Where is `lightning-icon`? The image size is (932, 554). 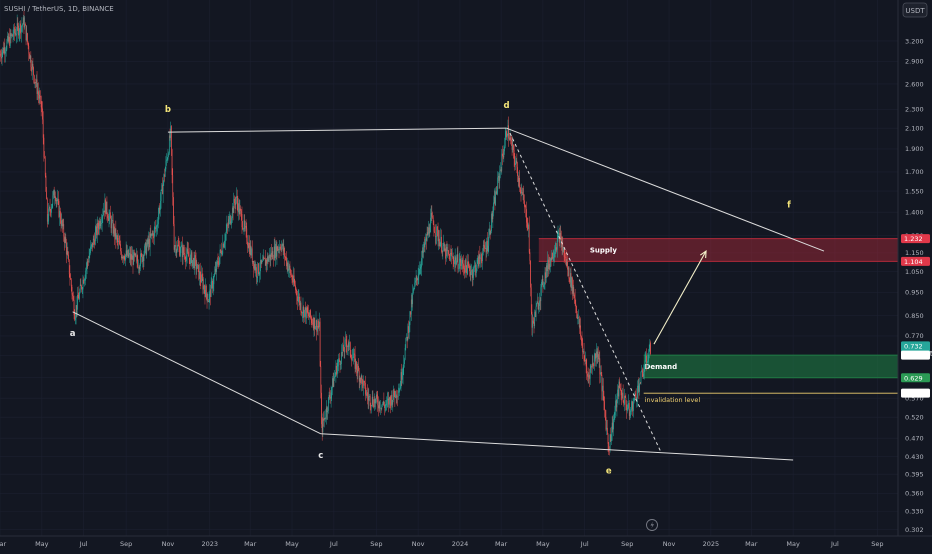 lightning-icon is located at coordinates (652, 525).